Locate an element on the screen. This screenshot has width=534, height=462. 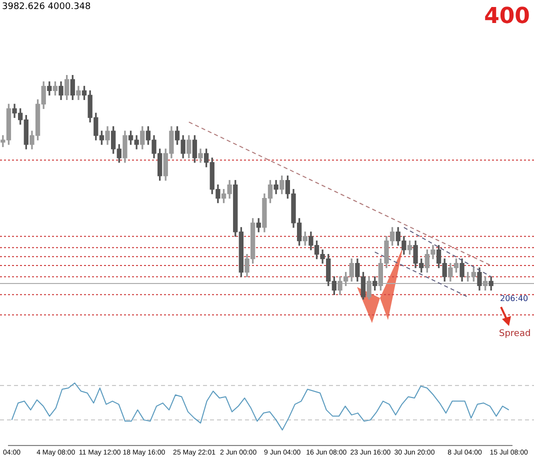
text: 400 is located at coordinates (507, 16).